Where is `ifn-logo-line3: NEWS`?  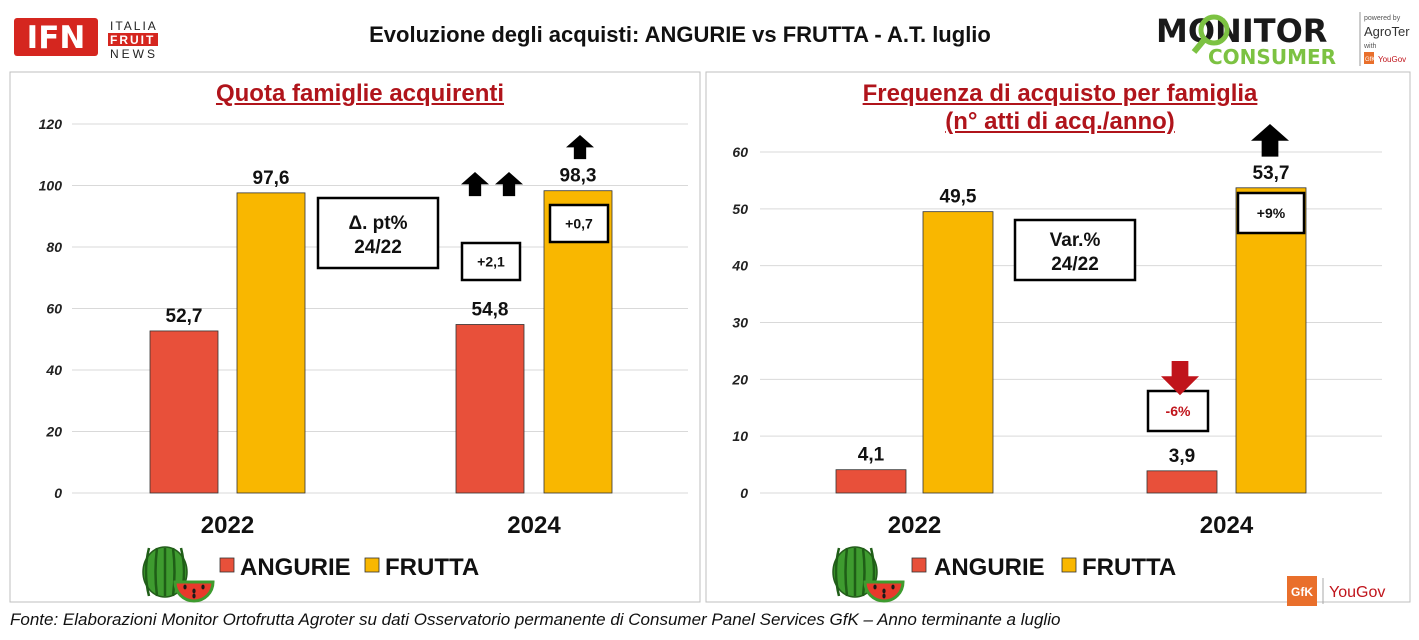
ifn-logo-line3: NEWS is located at coordinates (134, 54).